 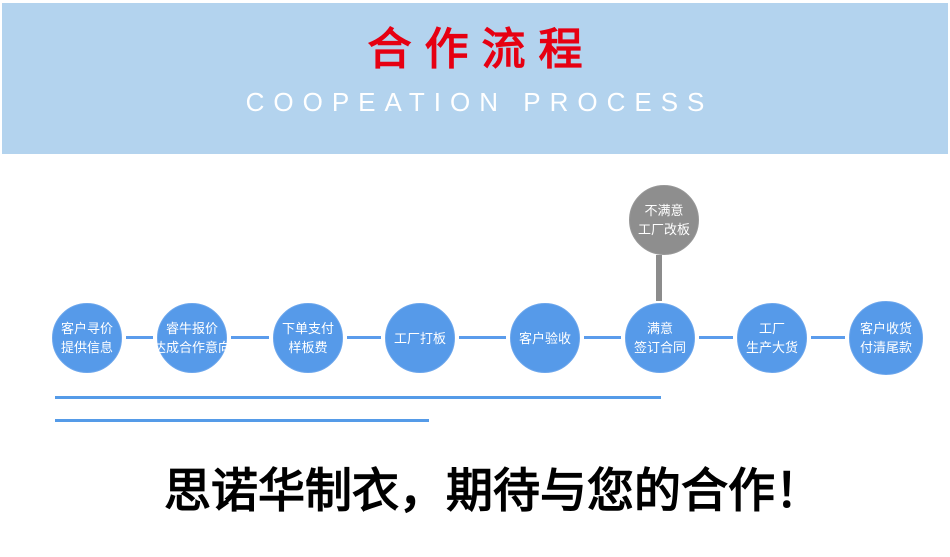 I want to click on flow-step-label-line2: 付清尾款, so click(x=885, y=347).